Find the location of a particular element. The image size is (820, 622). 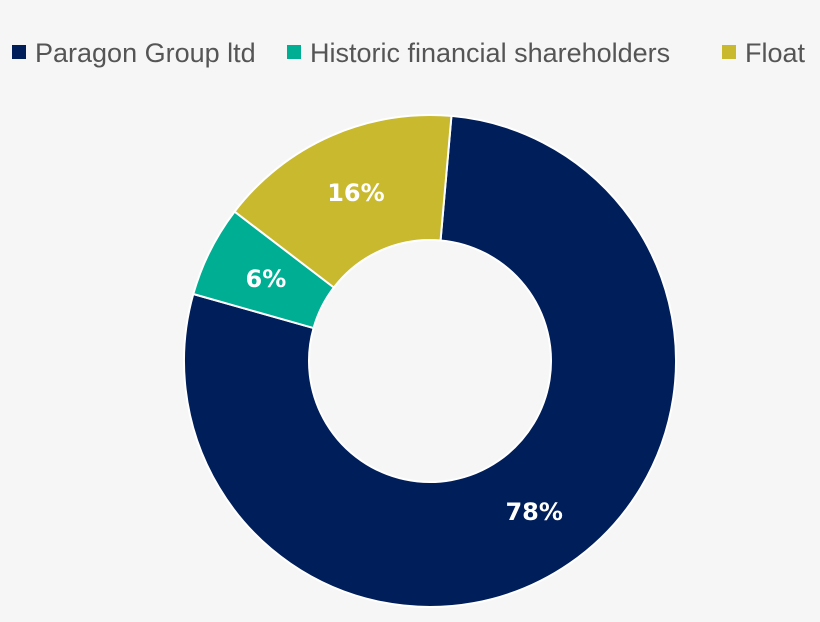

slice-label: 78% is located at coordinates (533, 512).